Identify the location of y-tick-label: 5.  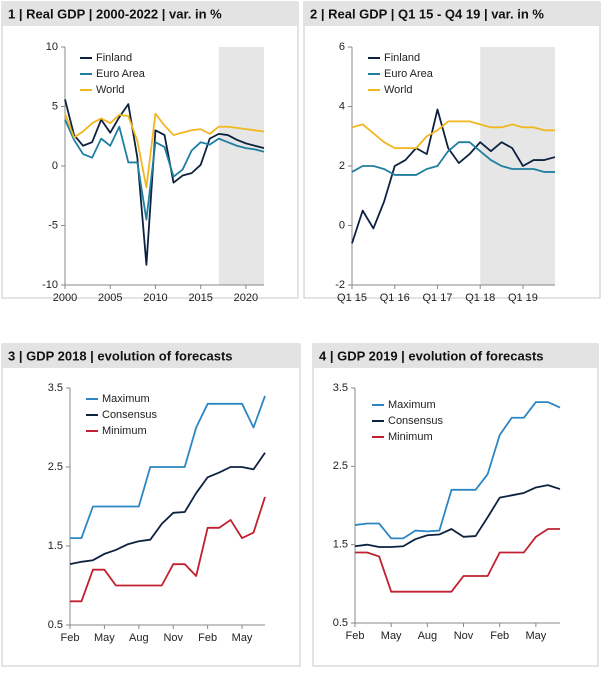
(55, 106).